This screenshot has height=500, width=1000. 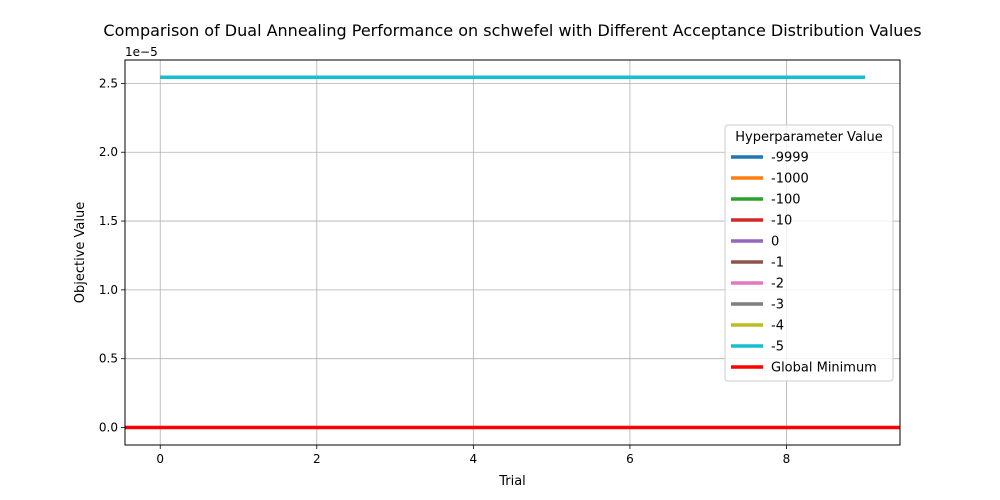 What do you see at coordinates (777, 347) in the screenshot?
I see `legend-label: -5` at bounding box center [777, 347].